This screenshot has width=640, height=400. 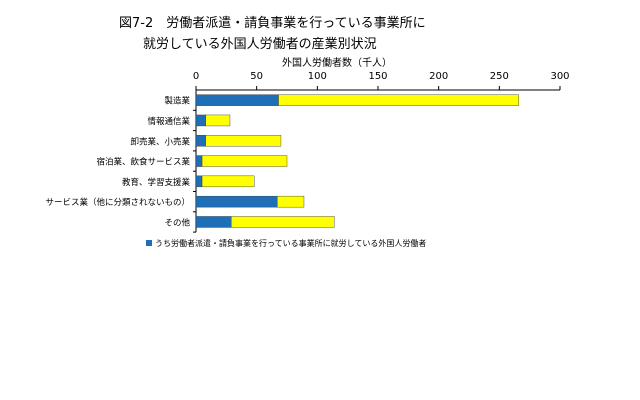 What do you see at coordinates (177, 101) in the screenshot?
I see `category-label: 製造業` at bounding box center [177, 101].